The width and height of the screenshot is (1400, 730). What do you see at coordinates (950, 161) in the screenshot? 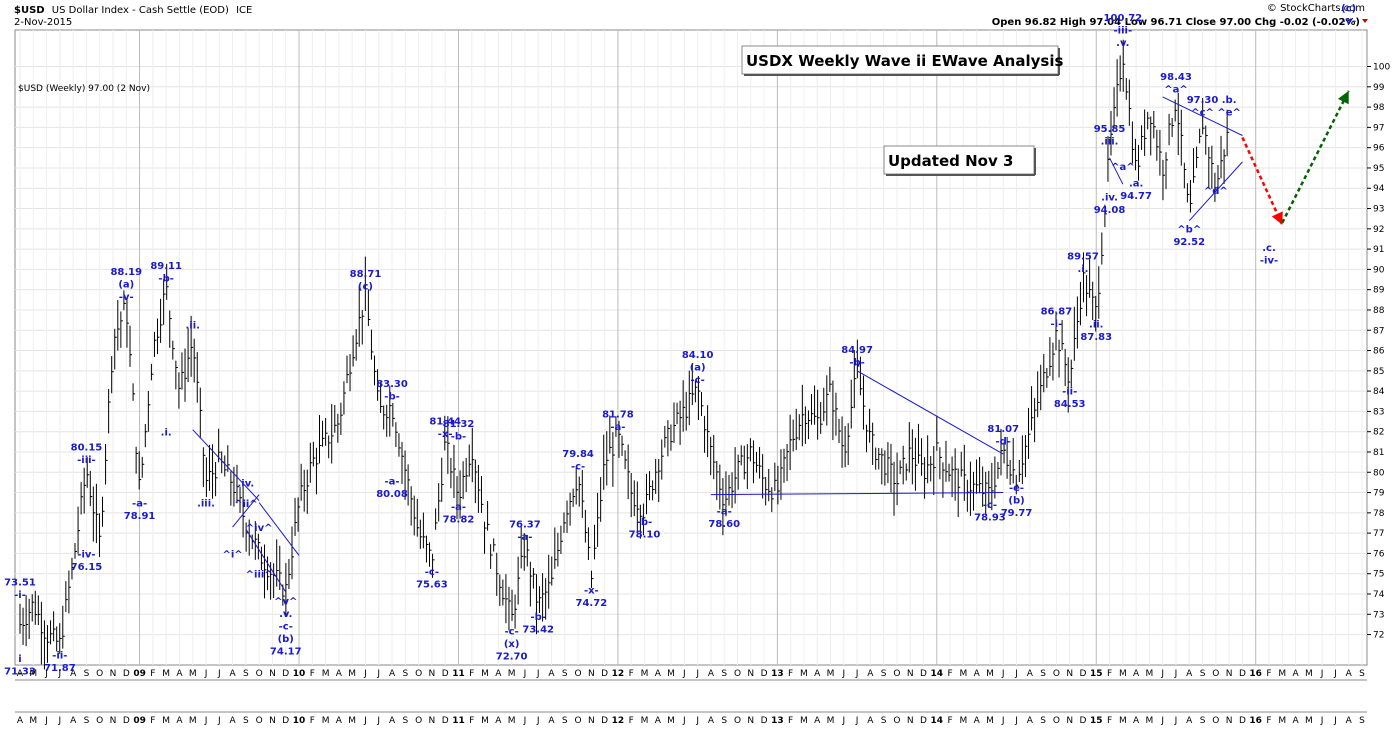
I see `annotation-updated: Updated Nov 3` at bounding box center [950, 161].